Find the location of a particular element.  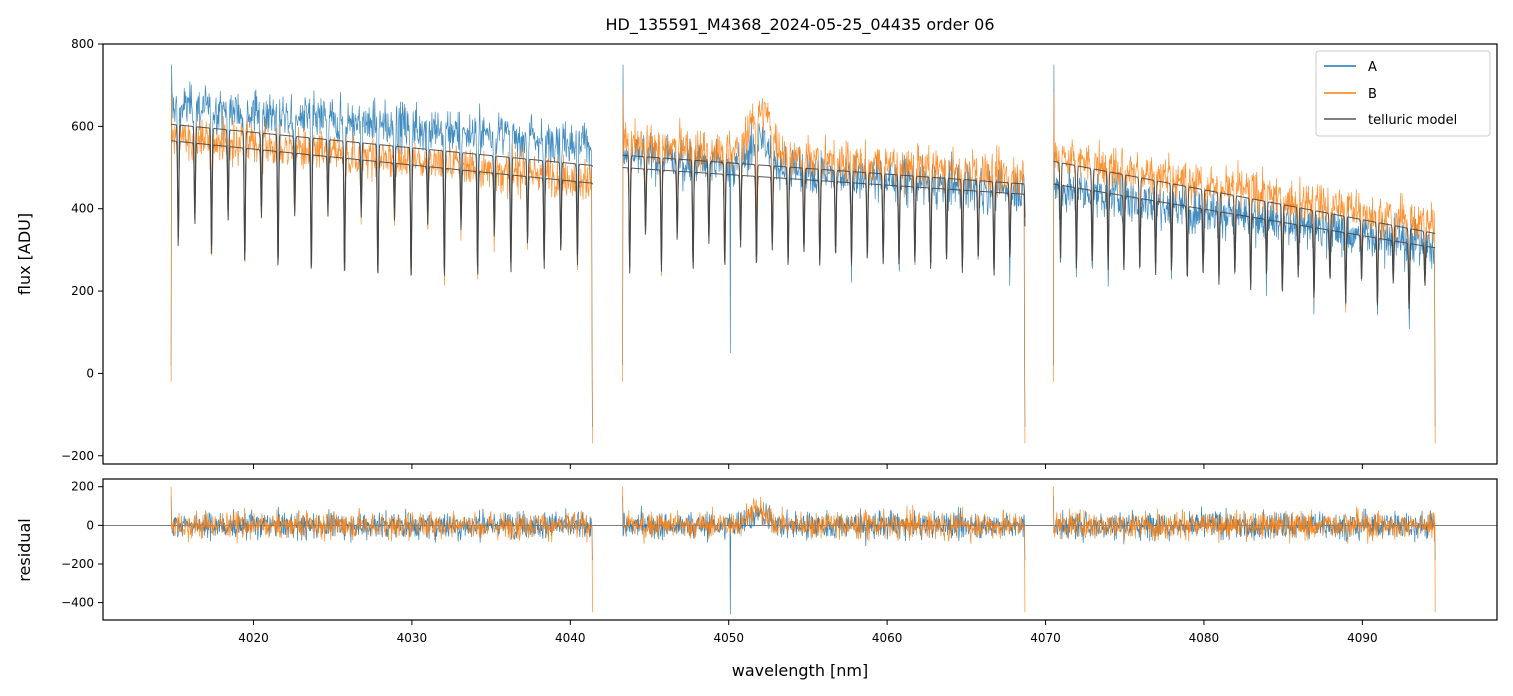

legend-label-model: telluric model is located at coordinates (1412, 120).